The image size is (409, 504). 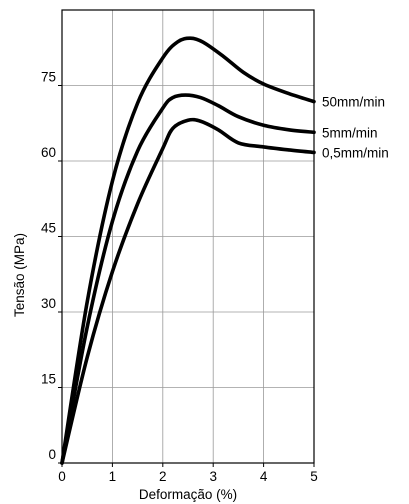 What do you see at coordinates (353, 102) in the screenshot?
I see `series-label: 50mm/min` at bounding box center [353, 102].